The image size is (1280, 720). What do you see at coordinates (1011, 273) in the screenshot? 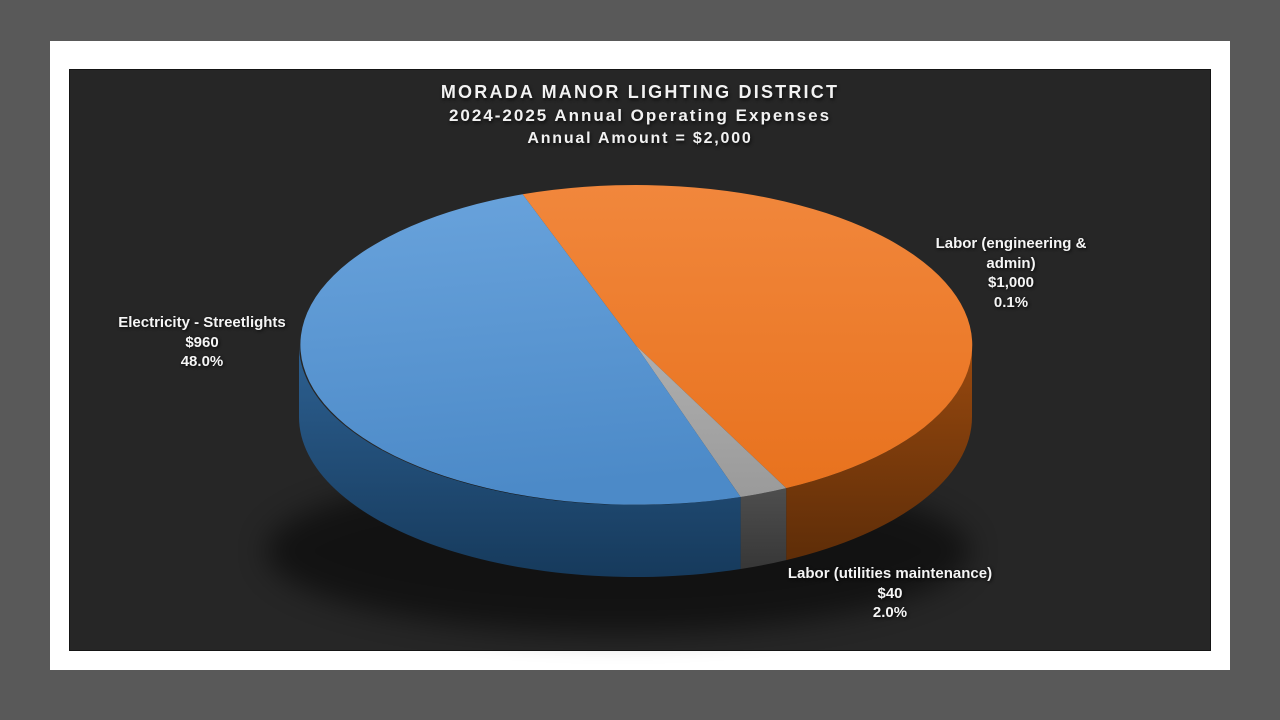
I see `data-label-labor-engineering: Labor (engineering & admin) $1,000 0.1%` at bounding box center [1011, 273].